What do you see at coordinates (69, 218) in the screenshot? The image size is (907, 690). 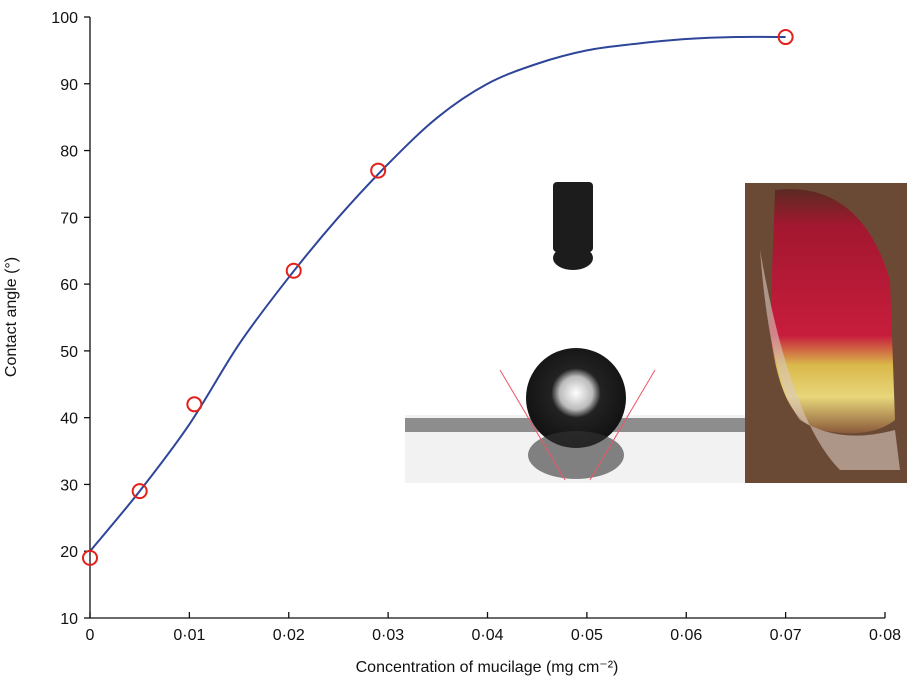 I see `y-tick-label: 70` at bounding box center [69, 218].